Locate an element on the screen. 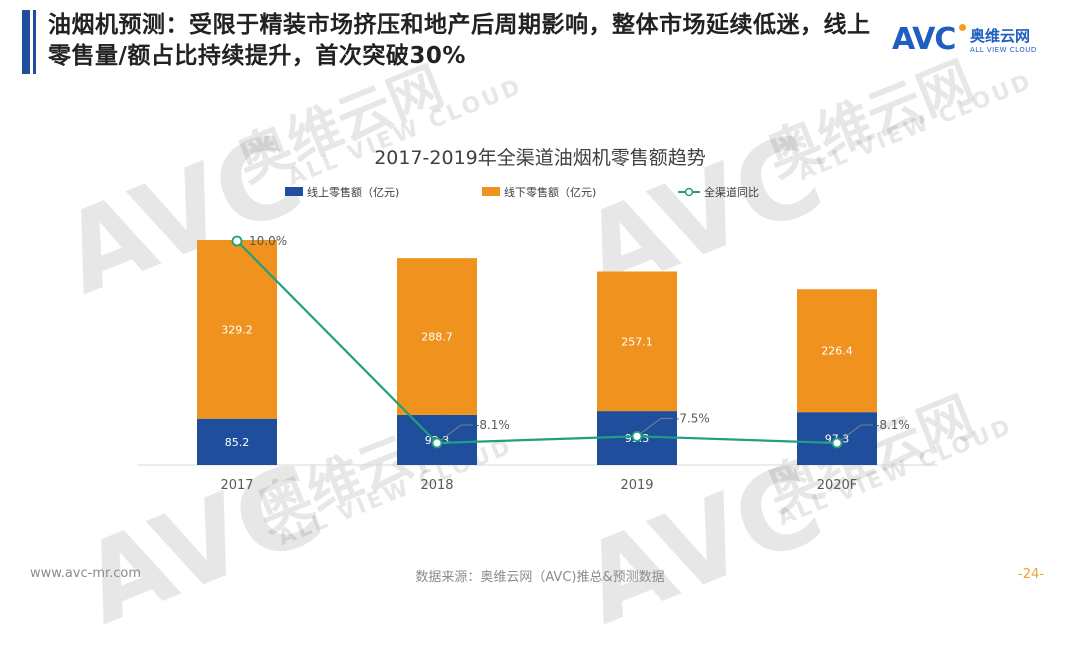  title-accent-bar-thin is located at coordinates (34, 42).